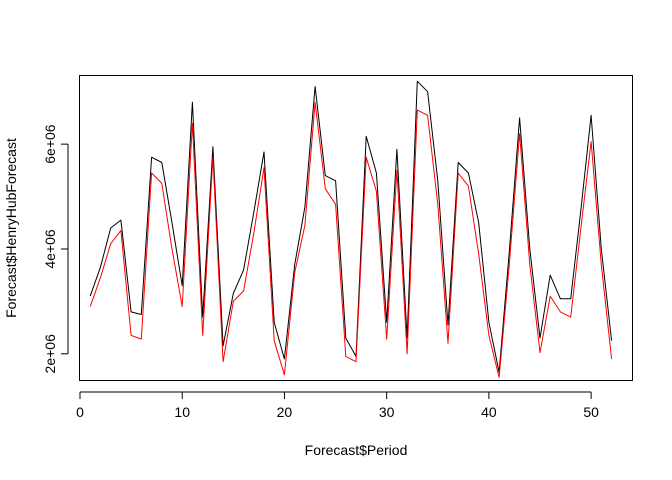  I want to click on y-tick-label: 2e+06, so click(50, 354).